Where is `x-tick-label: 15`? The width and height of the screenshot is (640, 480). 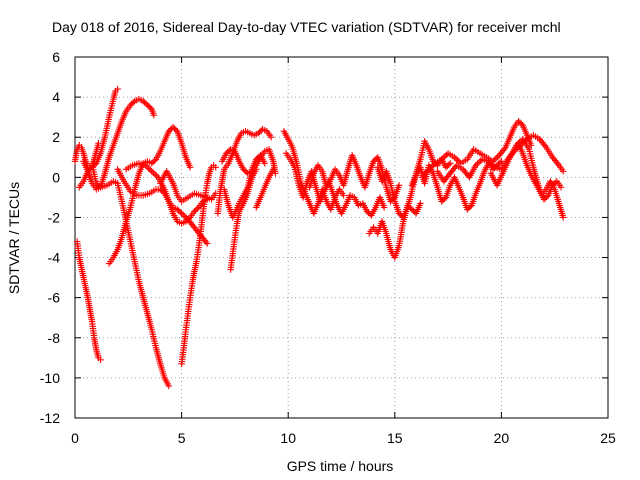 x-tick-label: 15 is located at coordinates (395, 438).